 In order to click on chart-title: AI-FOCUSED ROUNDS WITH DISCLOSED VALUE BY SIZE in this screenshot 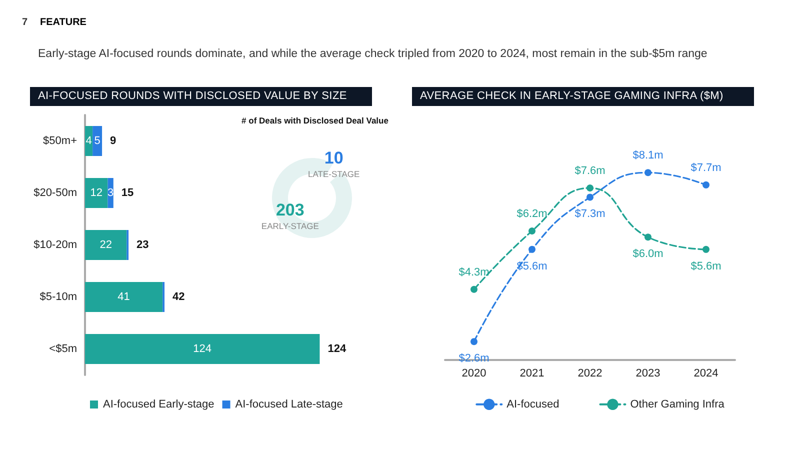, I will do `click(201, 96)`.